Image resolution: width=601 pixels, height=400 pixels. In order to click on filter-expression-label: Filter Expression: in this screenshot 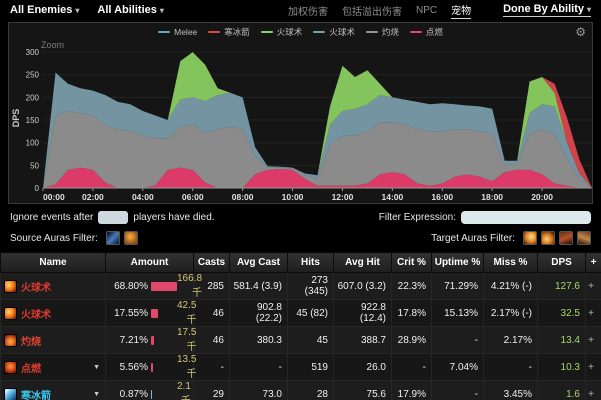, I will do `click(417, 217)`.